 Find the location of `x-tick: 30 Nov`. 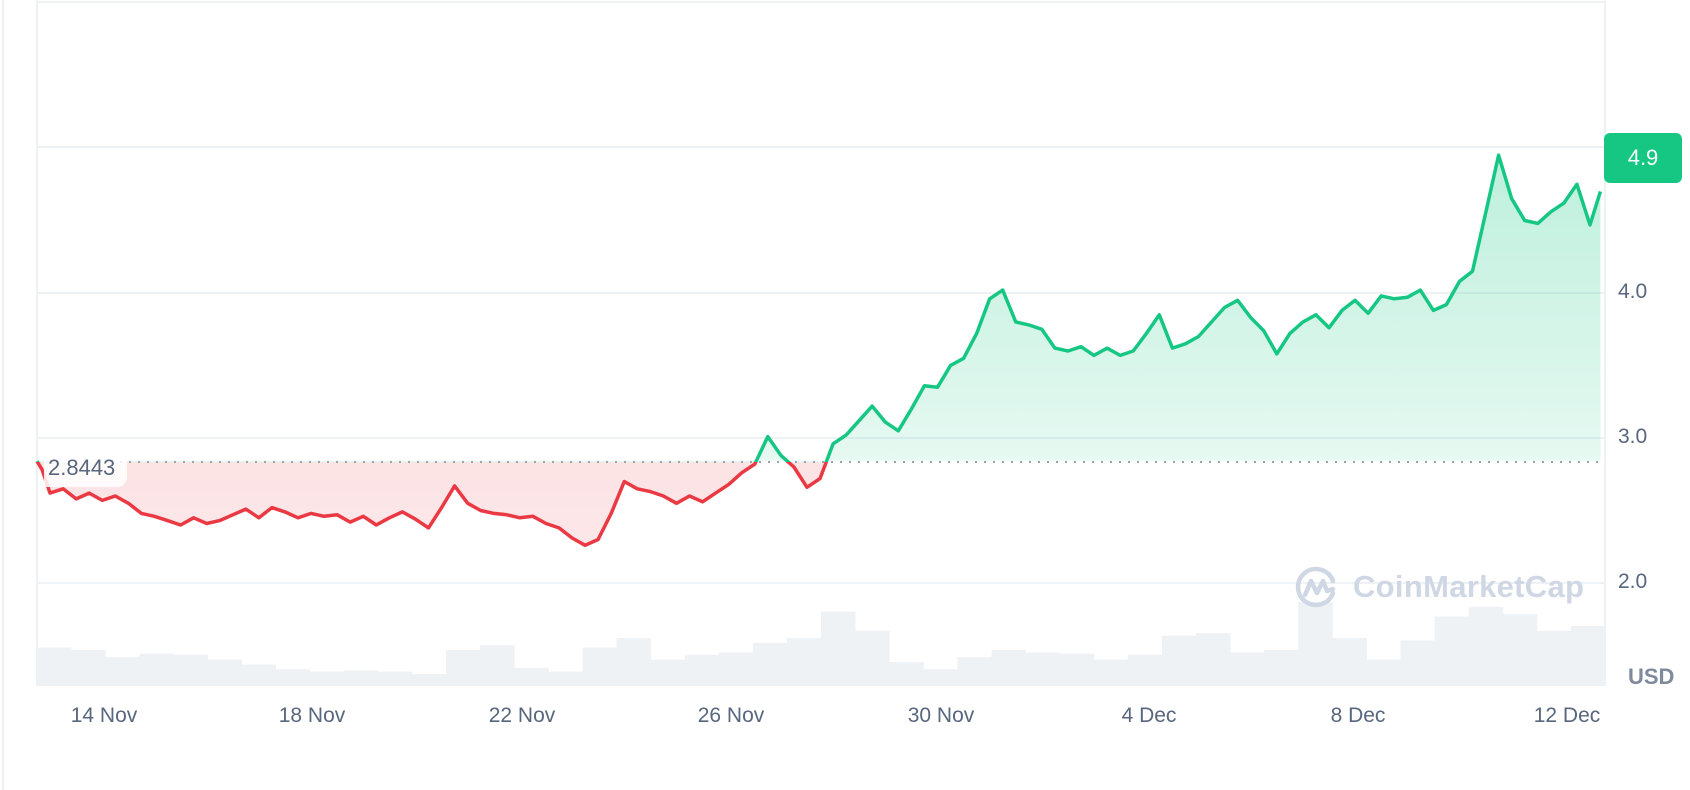

x-tick: 30 Nov is located at coordinates (941, 715).